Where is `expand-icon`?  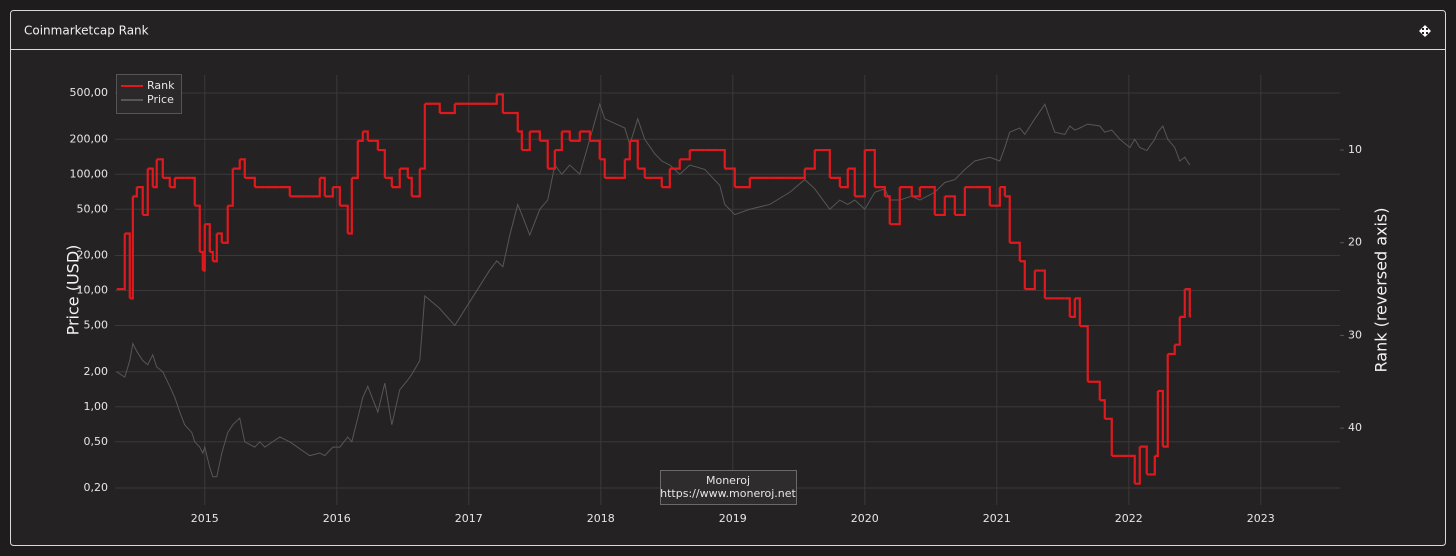
expand-icon is located at coordinates (1425, 31).